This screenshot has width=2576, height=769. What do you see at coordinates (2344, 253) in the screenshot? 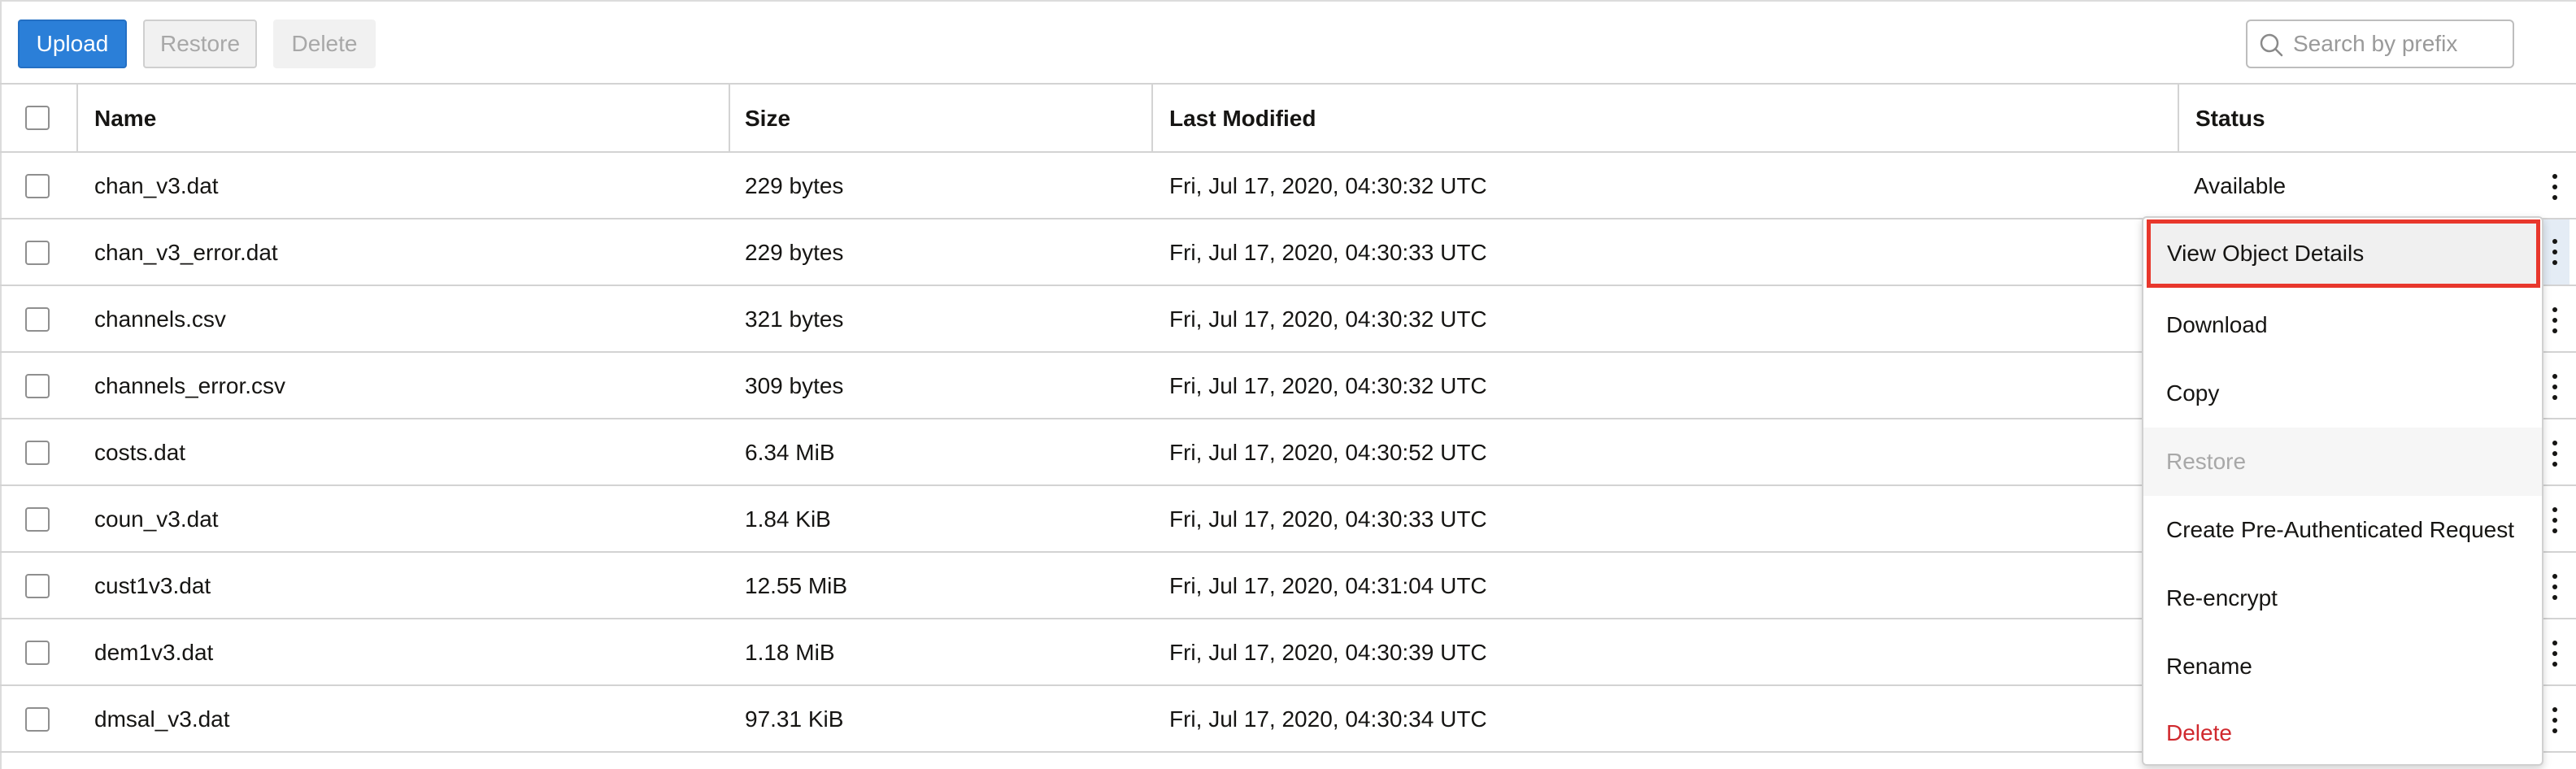
I see `menu-item-view-object-details: View Object Details` at bounding box center [2344, 253].